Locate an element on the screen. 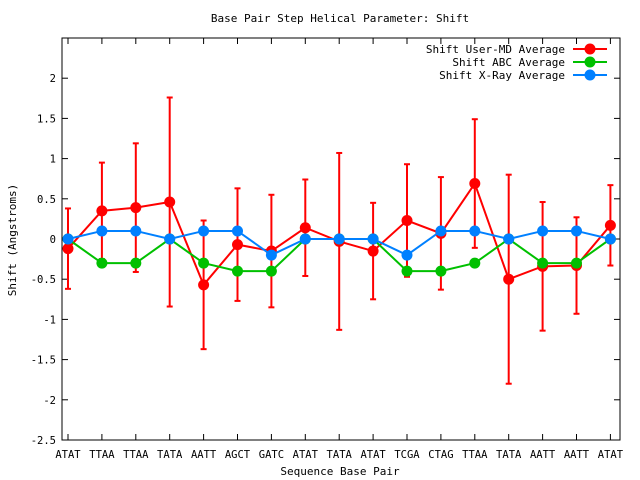 The image size is (640, 480). legend-label: Shift ABC Average is located at coordinates (508, 62).